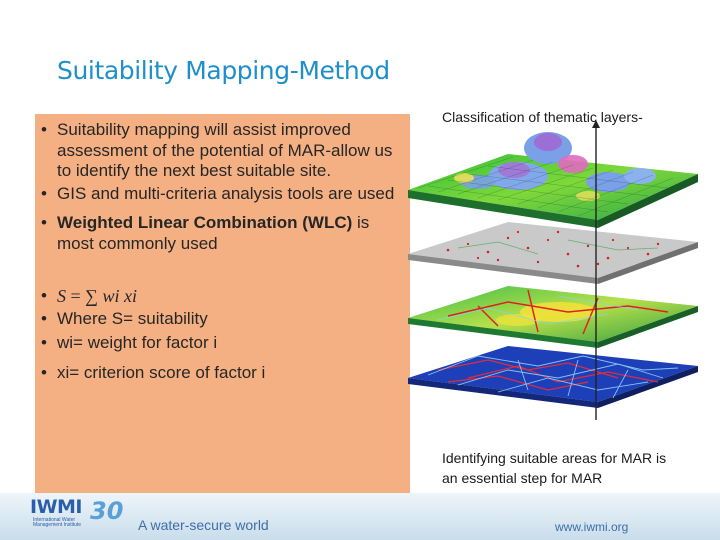  What do you see at coordinates (205, 222) in the screenshot?
I see `wlc-bold-text: Weighted Linear Combination (WLC)` at bounding box center [205, 222].